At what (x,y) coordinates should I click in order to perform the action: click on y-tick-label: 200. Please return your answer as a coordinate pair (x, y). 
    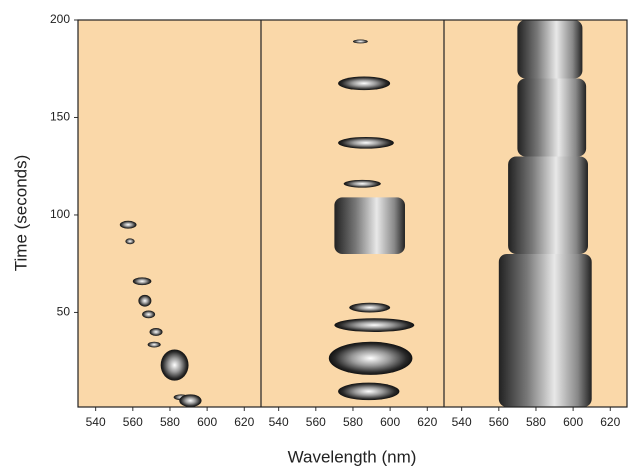
    Looking at the image, I should click on (60, 19).